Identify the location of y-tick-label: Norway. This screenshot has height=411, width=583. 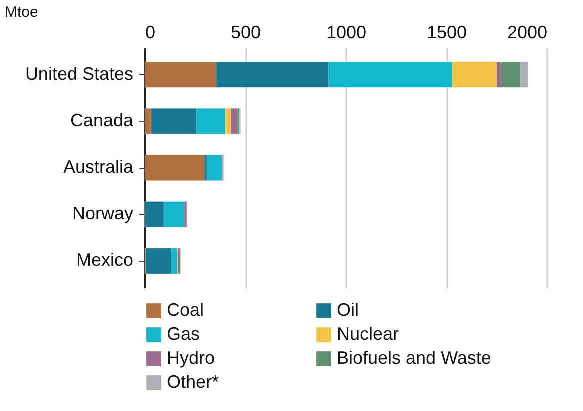
(103, 214).